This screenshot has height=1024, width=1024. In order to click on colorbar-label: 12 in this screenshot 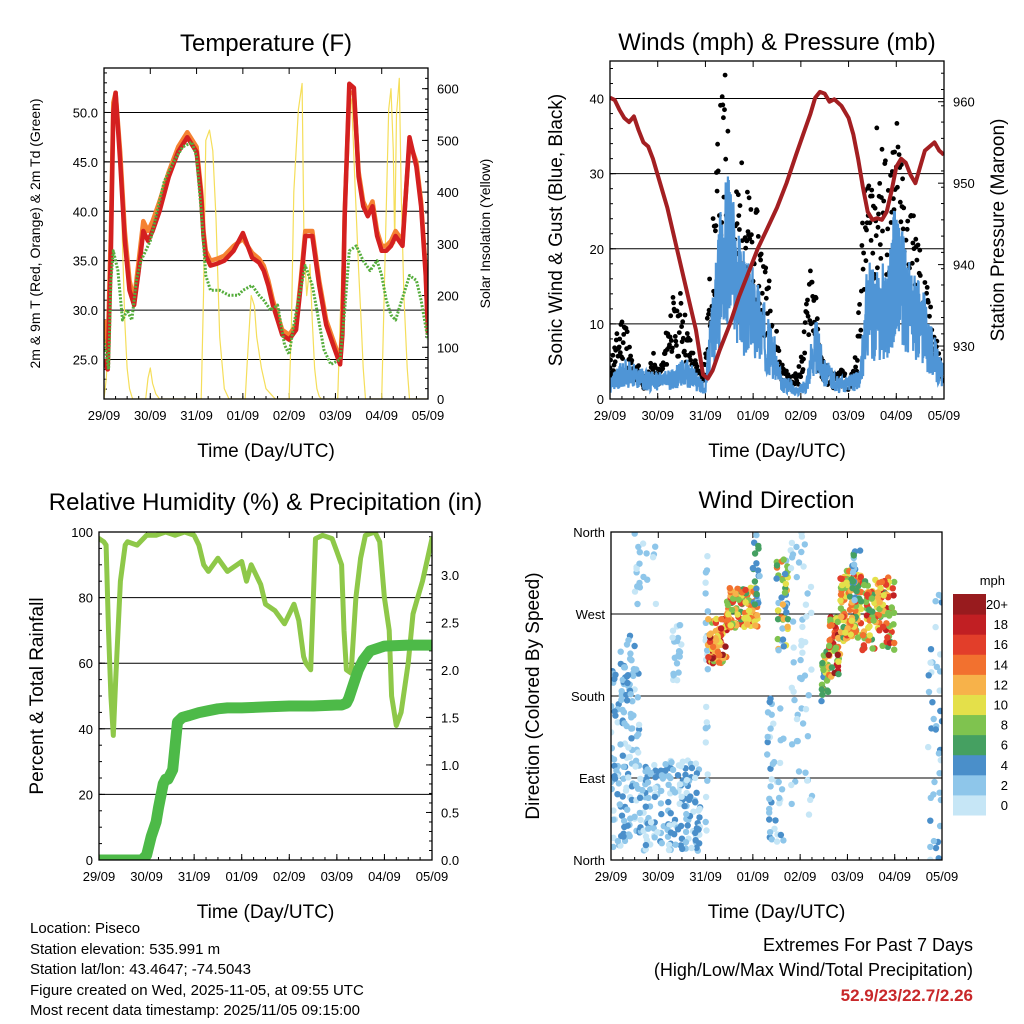, I will do `click(1001, 684)`.